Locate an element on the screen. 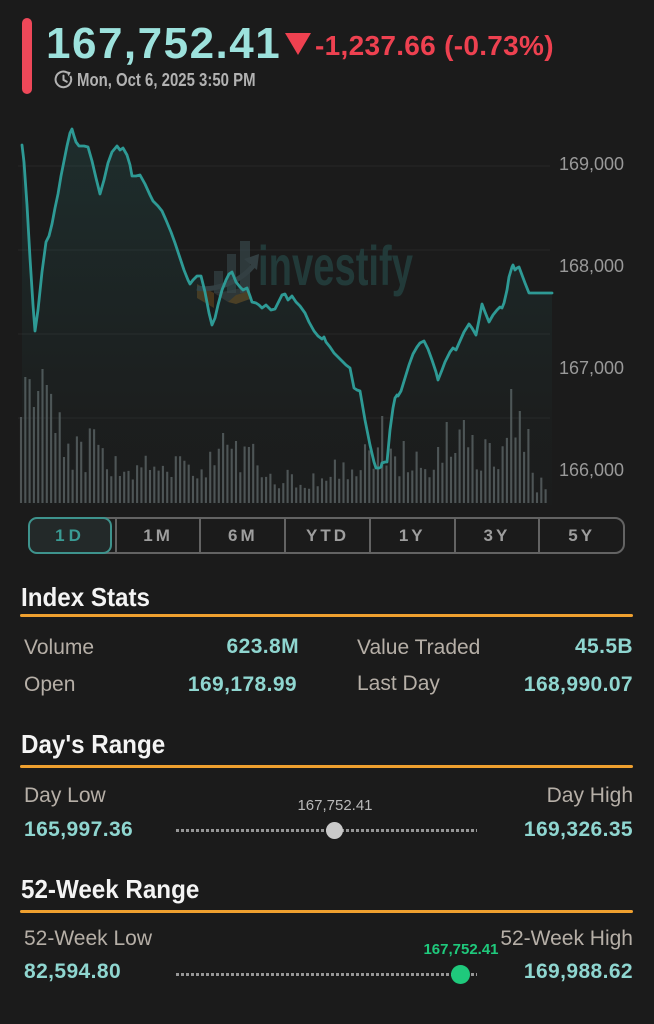 This screenshot has width=654, height=1024. svg-text: 169,000 is located at coordinates (591, 164).